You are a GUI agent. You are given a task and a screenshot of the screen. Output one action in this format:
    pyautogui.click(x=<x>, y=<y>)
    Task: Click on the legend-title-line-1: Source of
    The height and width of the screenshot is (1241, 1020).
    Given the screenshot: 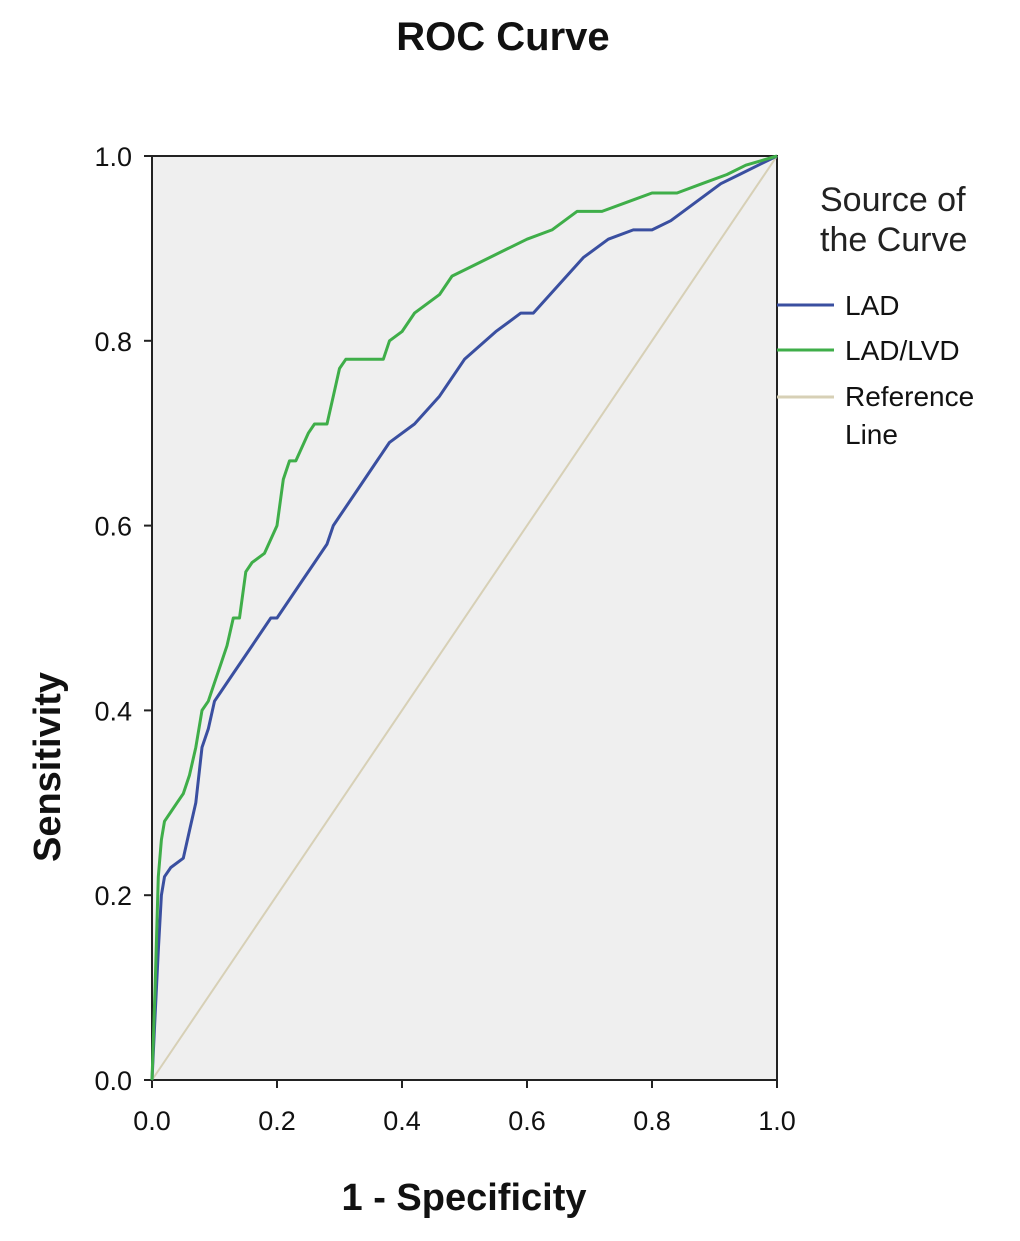 What is the action you would take?
    pyautogui.click(x=893, y=200)
    